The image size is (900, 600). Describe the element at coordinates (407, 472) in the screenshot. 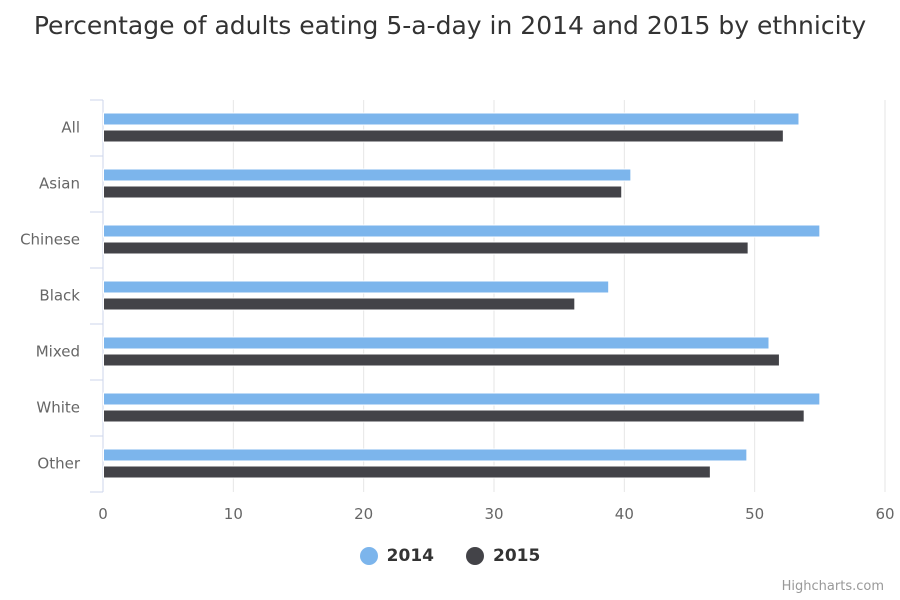

I see `bar-2015-other` at that location.